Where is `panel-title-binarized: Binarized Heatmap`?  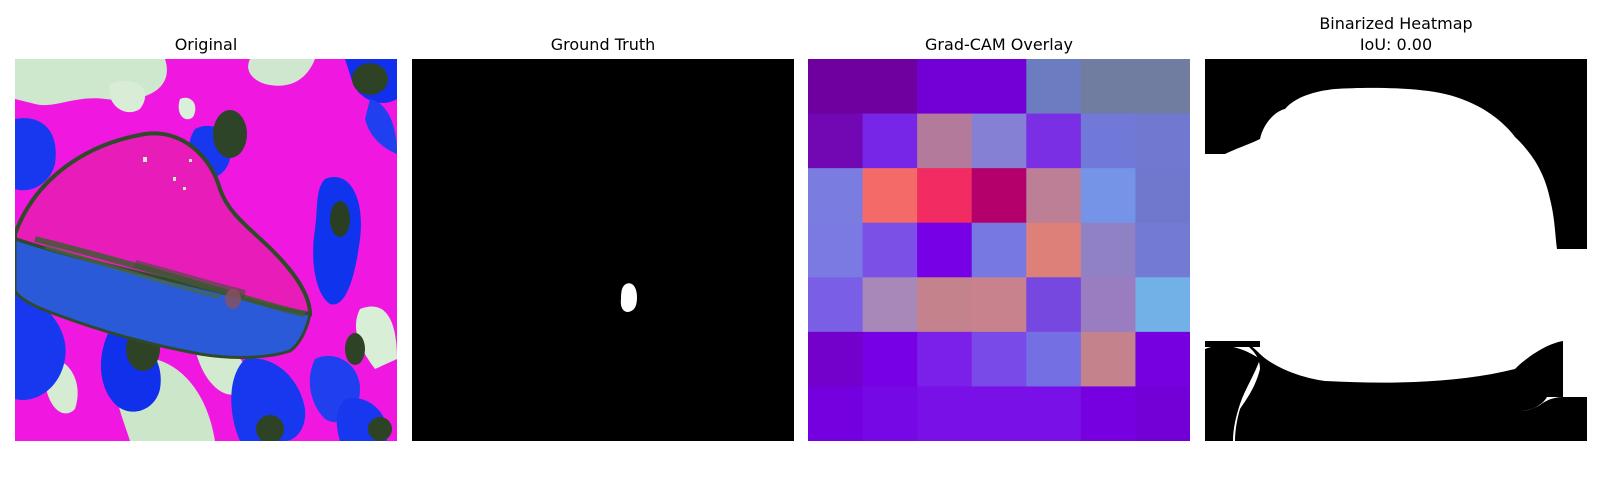
panel-title-binarized: Binarized Heatmap is located at coordinates (1396, 23).